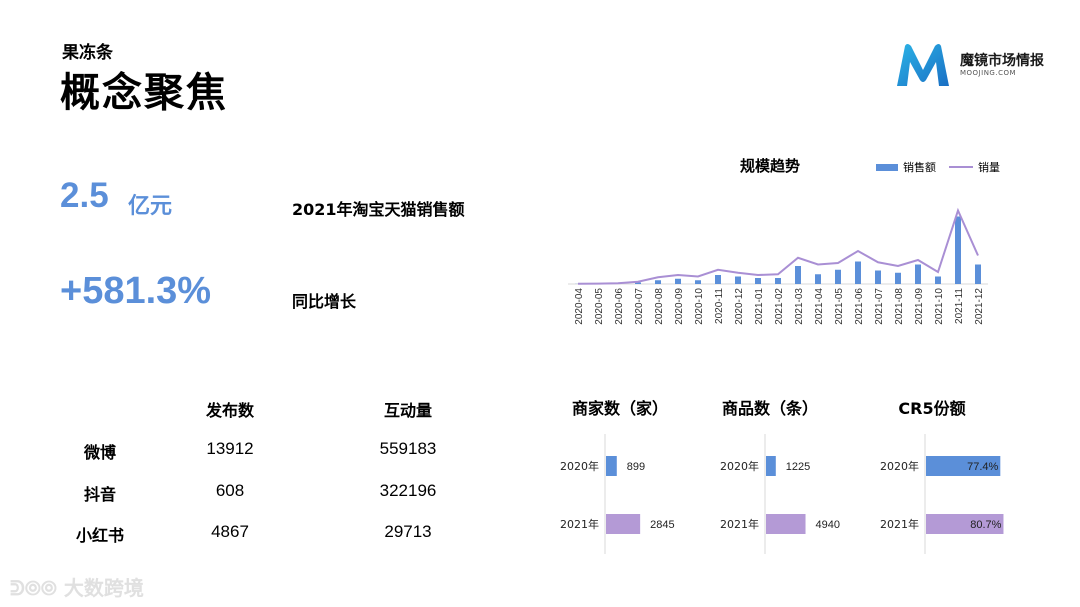 This screenshot has width=1080, height=607. I want to click on trend-tick-label: 2021-08, so click(899, 306).